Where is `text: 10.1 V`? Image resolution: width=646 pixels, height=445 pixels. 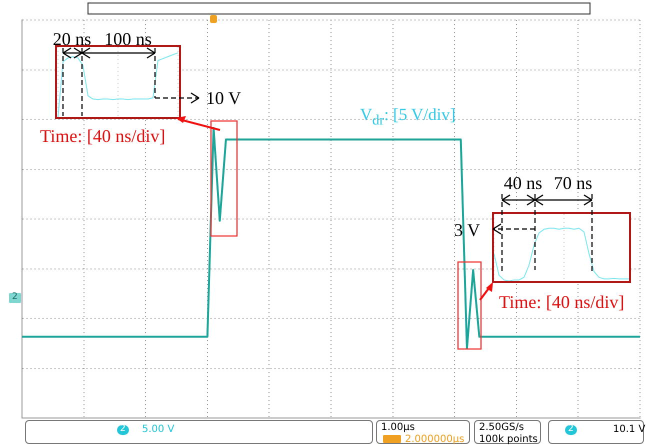
text: 10.1 V is located at coordinates (629, 429).